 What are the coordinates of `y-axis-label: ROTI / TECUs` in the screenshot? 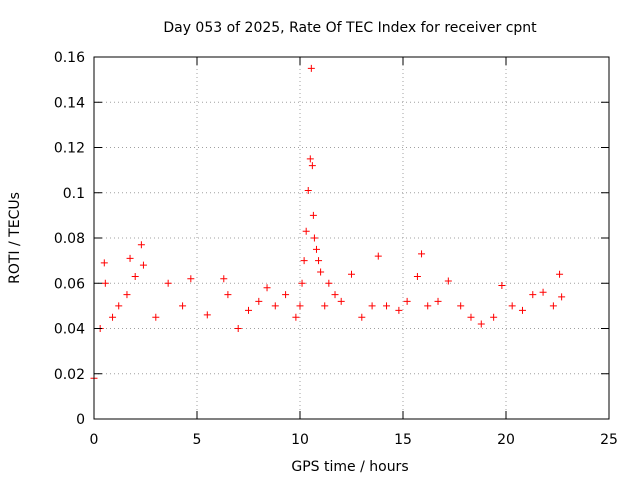 It's located at (15, 238).